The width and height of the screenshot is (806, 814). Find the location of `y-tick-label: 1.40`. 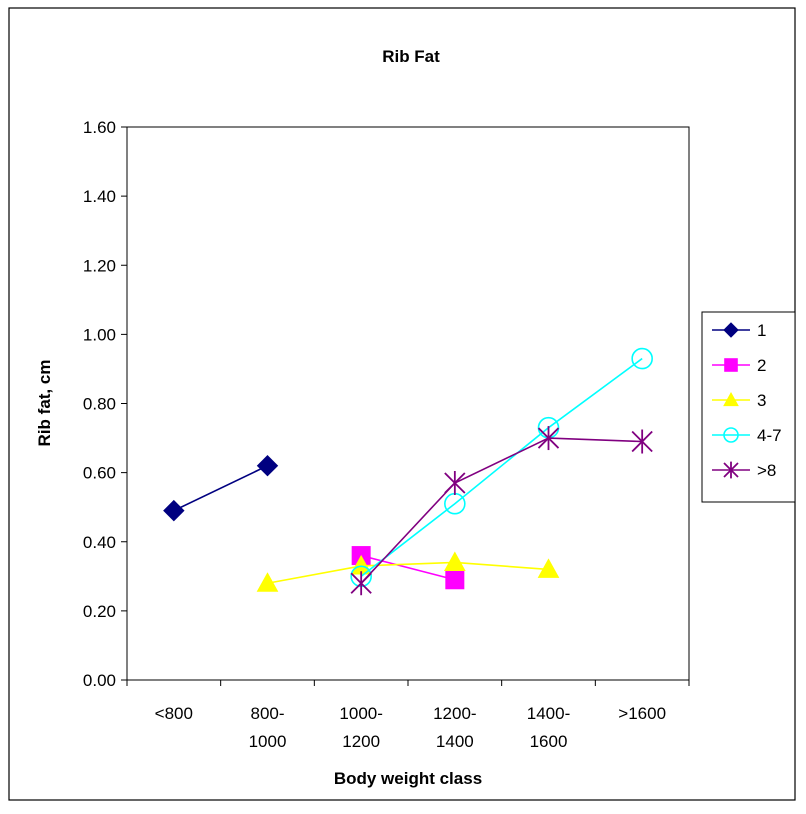

y-tick-label: 1.40 is located at coordinates (99, 196).